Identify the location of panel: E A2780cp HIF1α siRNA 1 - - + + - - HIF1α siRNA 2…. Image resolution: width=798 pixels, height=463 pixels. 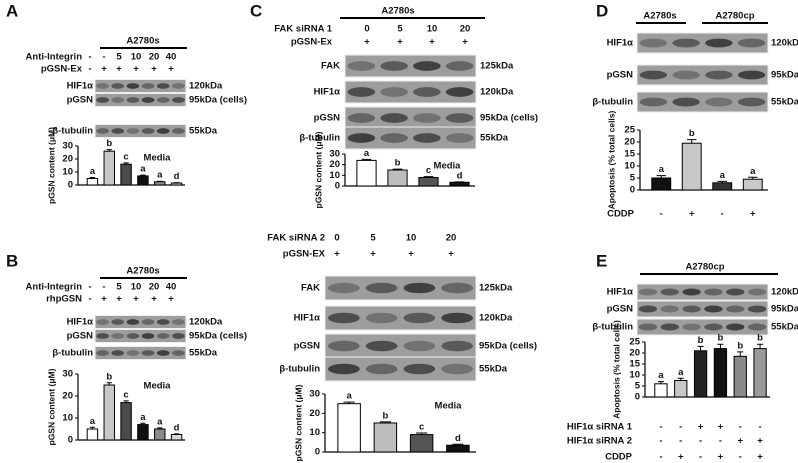
(682, 356).